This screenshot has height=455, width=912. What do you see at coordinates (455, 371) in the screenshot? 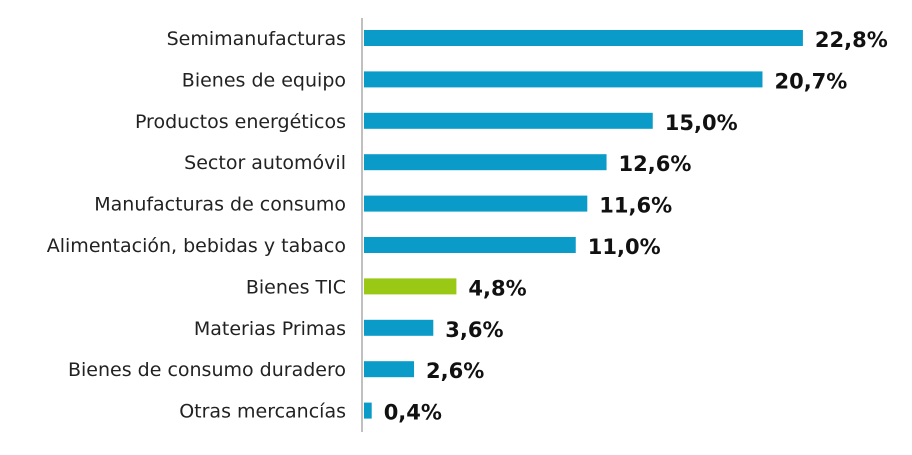
I see `data-label: 2,6%` at bounding box center [455, 371].